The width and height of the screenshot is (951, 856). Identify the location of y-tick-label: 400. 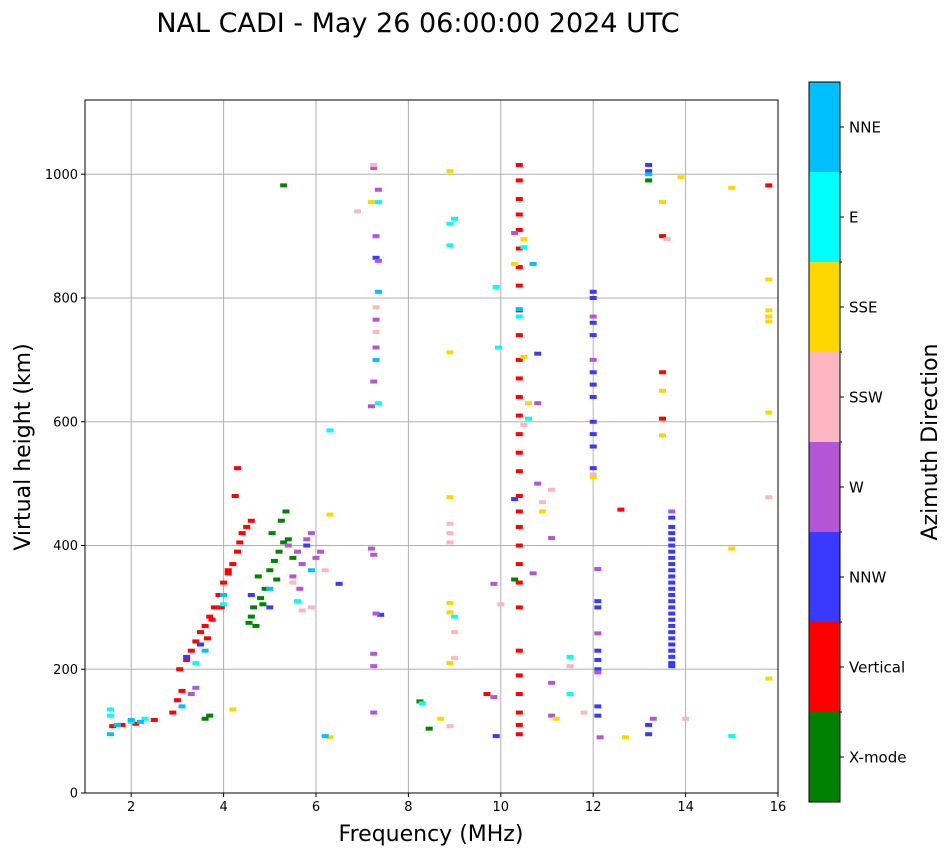
(65, 546).